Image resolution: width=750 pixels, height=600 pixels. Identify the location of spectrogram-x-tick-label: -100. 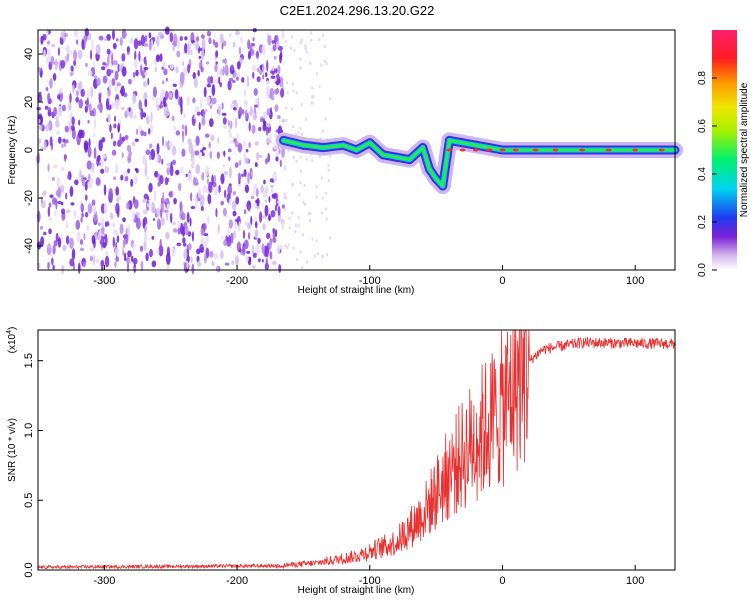
(370, 281).